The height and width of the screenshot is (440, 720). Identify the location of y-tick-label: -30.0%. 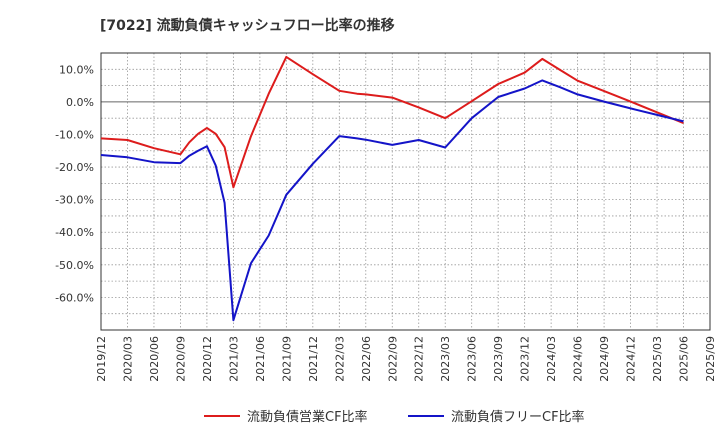
(74, 200).